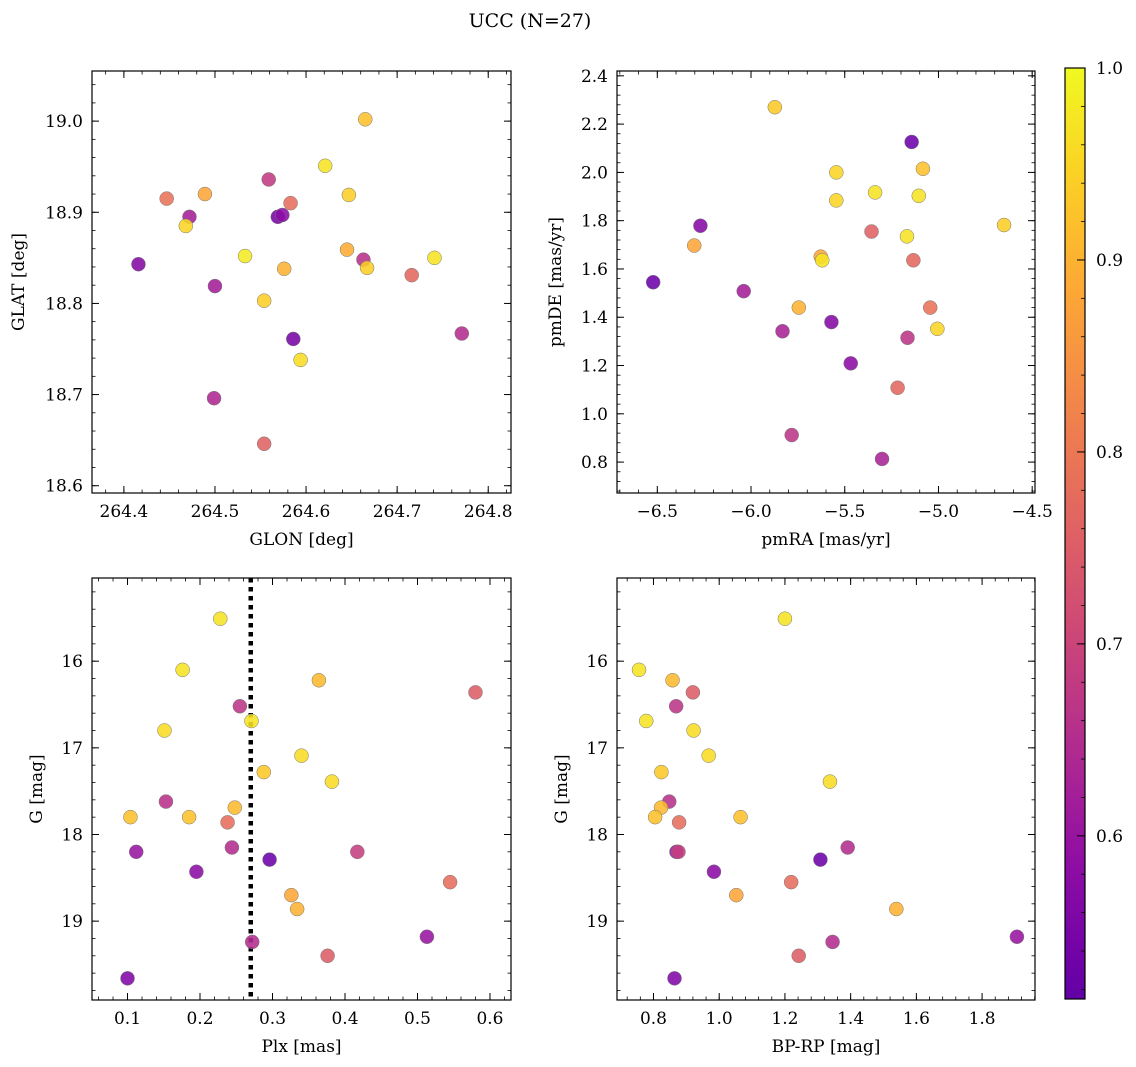 The height and width of the screenshot is (1067, 1136). What do you see at coordinates (594, 125) in the screenshot?
I see `y-tick-label: 2.2` at bounding box center [594, 125].